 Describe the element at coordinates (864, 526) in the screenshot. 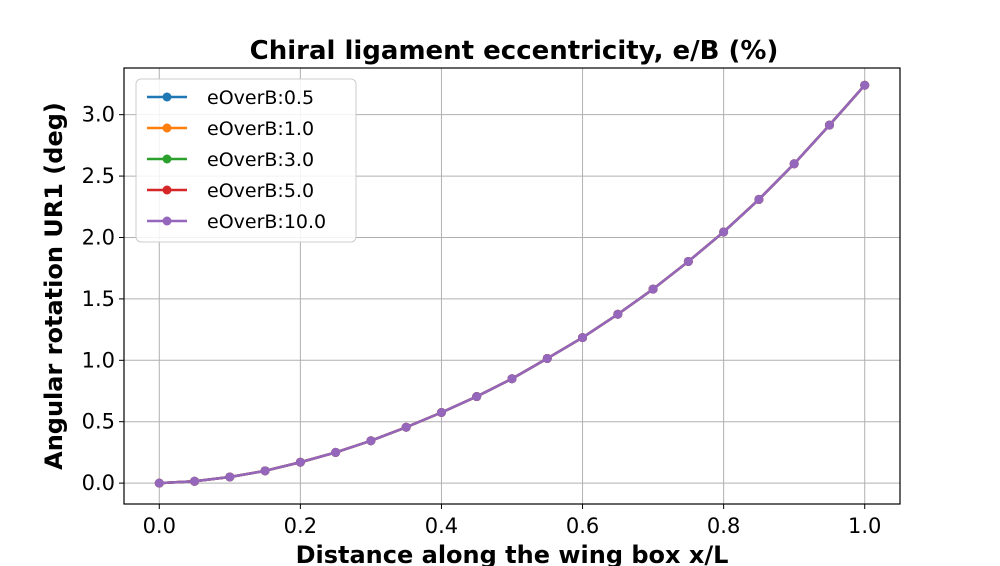

I see `x-tick-label: 1.0` at that location.